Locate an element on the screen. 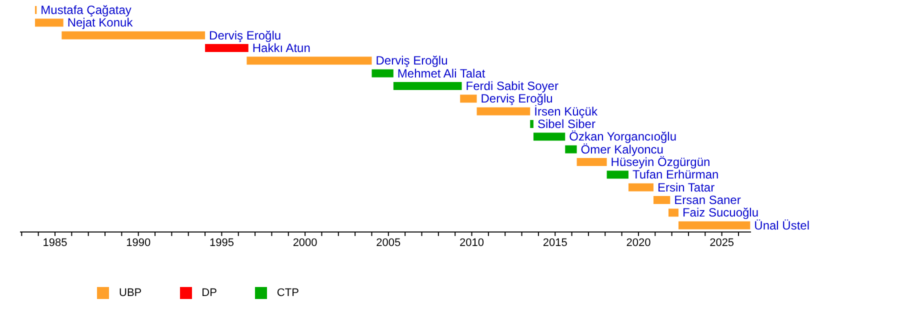  x-tick-label: 2010 is located at coordinates (472, 242).